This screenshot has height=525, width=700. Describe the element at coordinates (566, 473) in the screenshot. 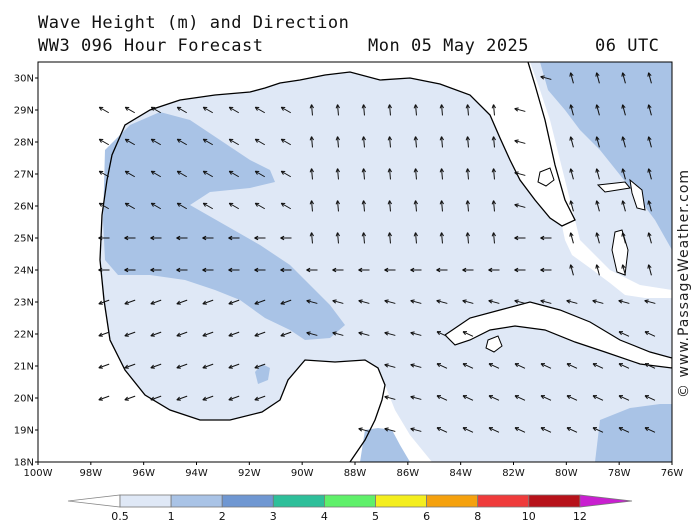

I see `lon-label: 80W` at that location.